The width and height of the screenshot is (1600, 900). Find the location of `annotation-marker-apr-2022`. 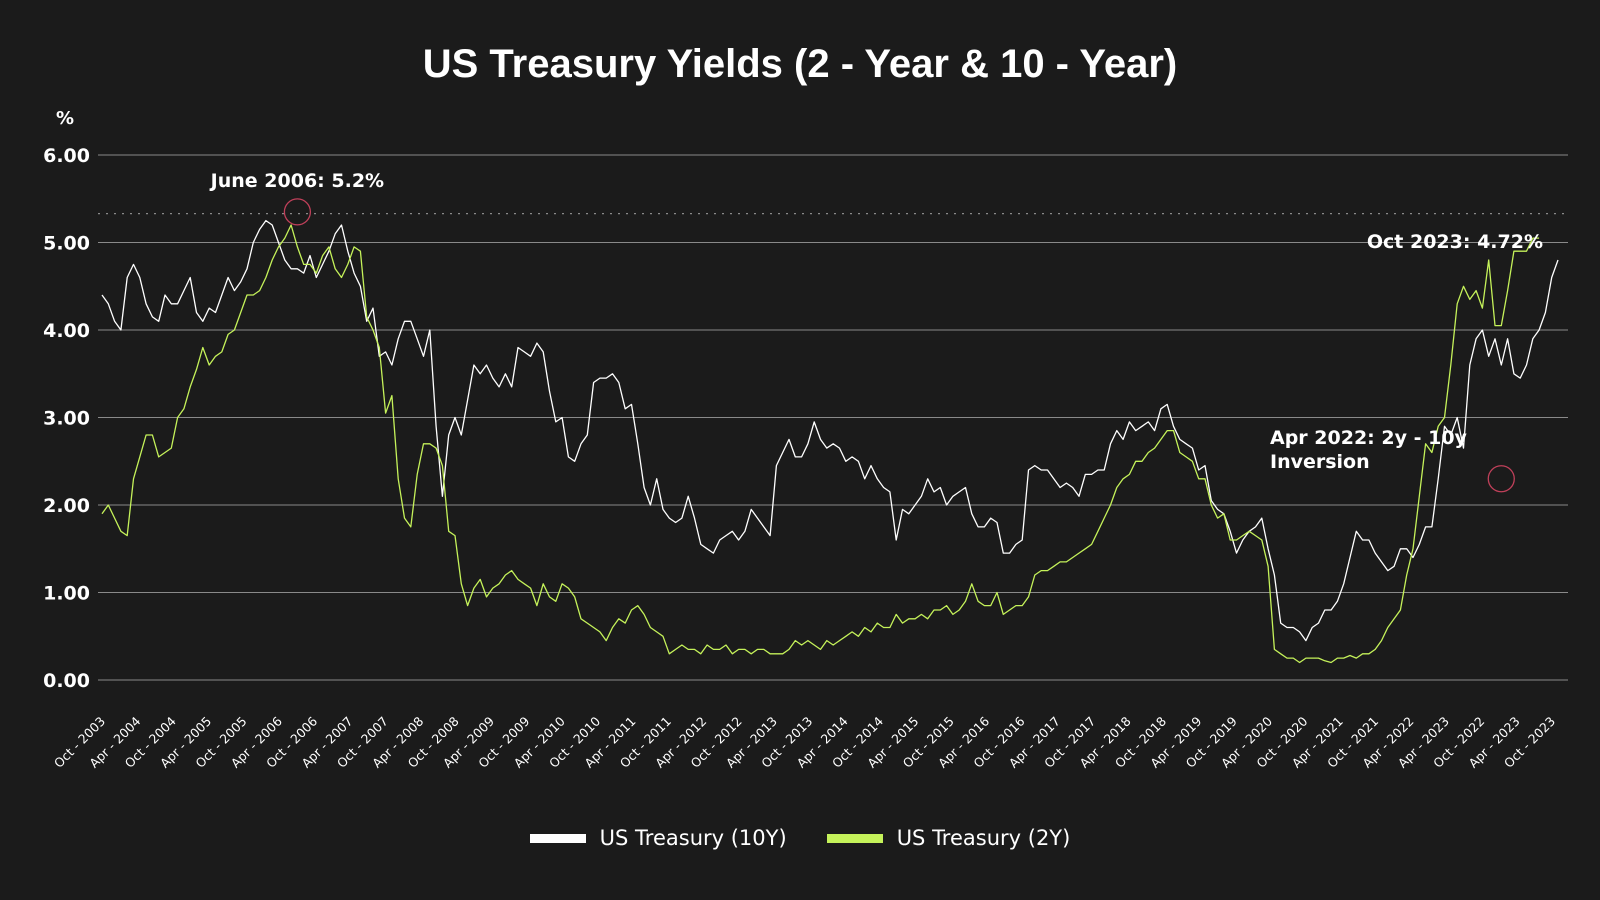

annotation-marker-apr-2022 is located at coordinates (1501, 479).